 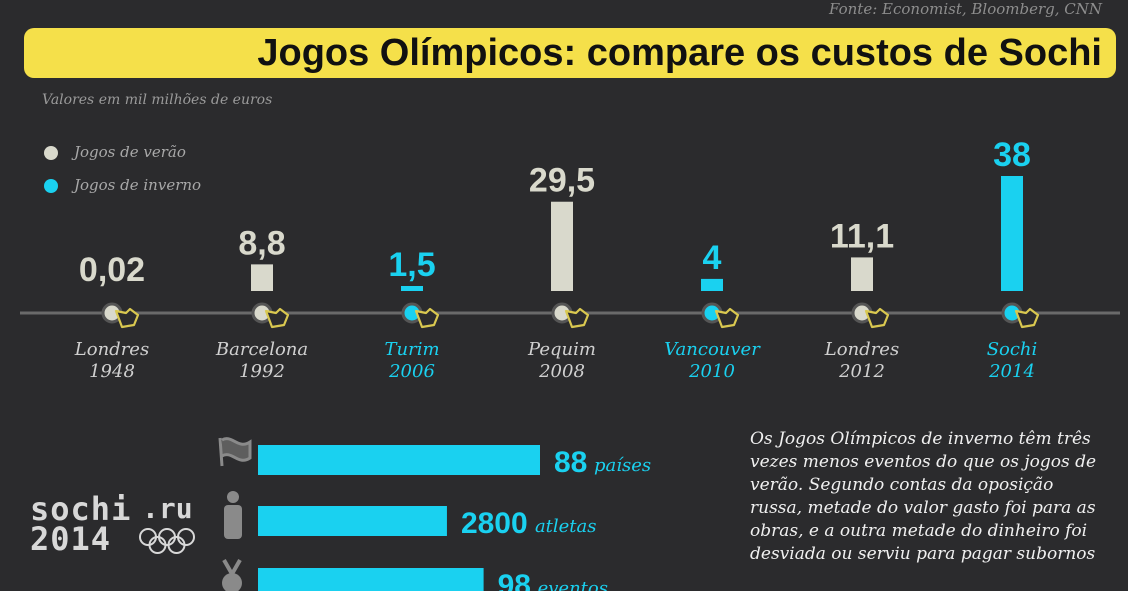 I want to click on medal-icon, so click(x=232, y=582).